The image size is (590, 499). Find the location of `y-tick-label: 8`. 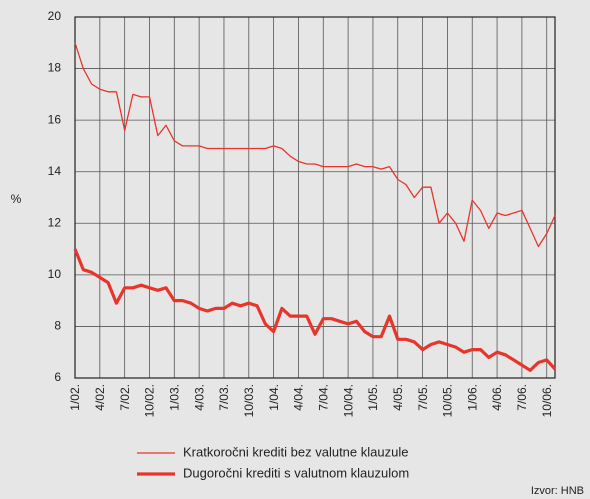

y-tick-label: 8 is located at coordinates (57, 326).